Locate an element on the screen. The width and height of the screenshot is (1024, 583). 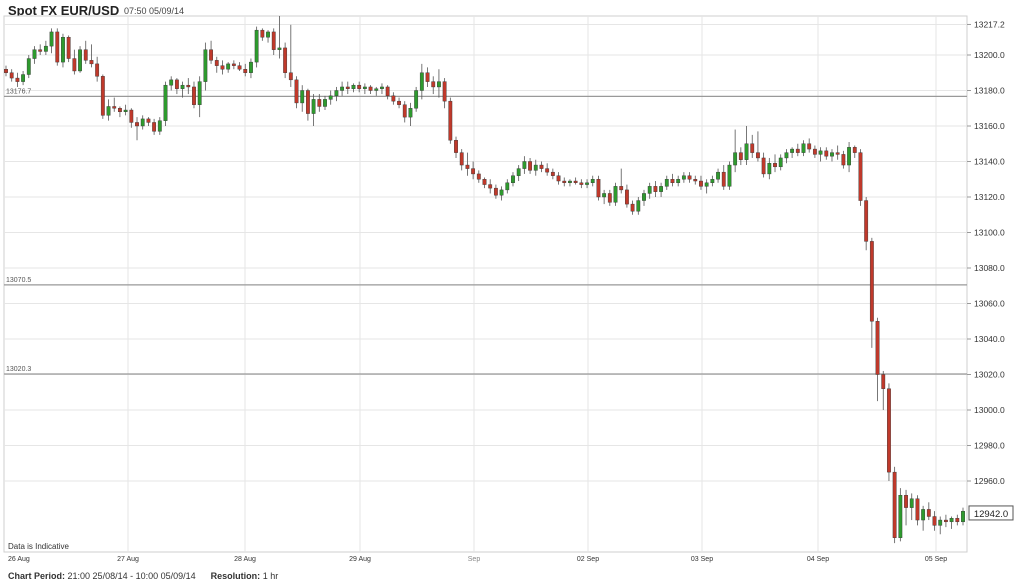
y-tick-label: 13040.0 is located at coordinates (989, 339).